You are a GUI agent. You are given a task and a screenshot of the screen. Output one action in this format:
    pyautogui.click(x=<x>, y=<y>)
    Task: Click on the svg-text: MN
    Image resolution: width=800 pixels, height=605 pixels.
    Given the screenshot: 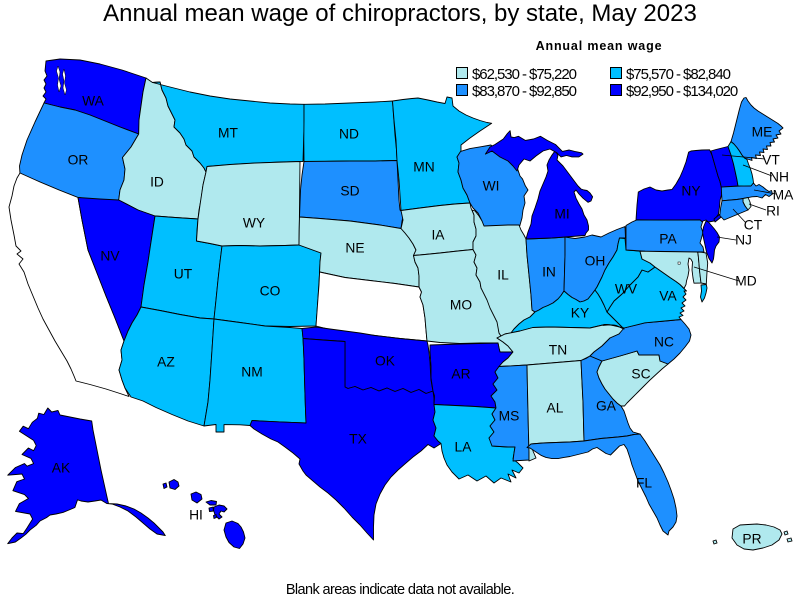 What is the action you would take?
    pyautogui.click(x=423, y=167)
    